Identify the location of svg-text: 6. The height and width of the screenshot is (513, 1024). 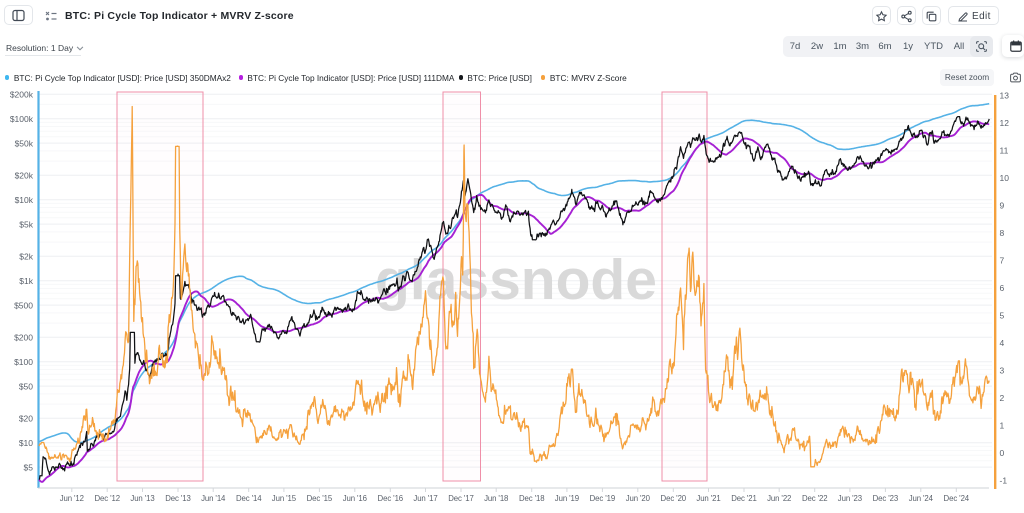
(1002, 288).